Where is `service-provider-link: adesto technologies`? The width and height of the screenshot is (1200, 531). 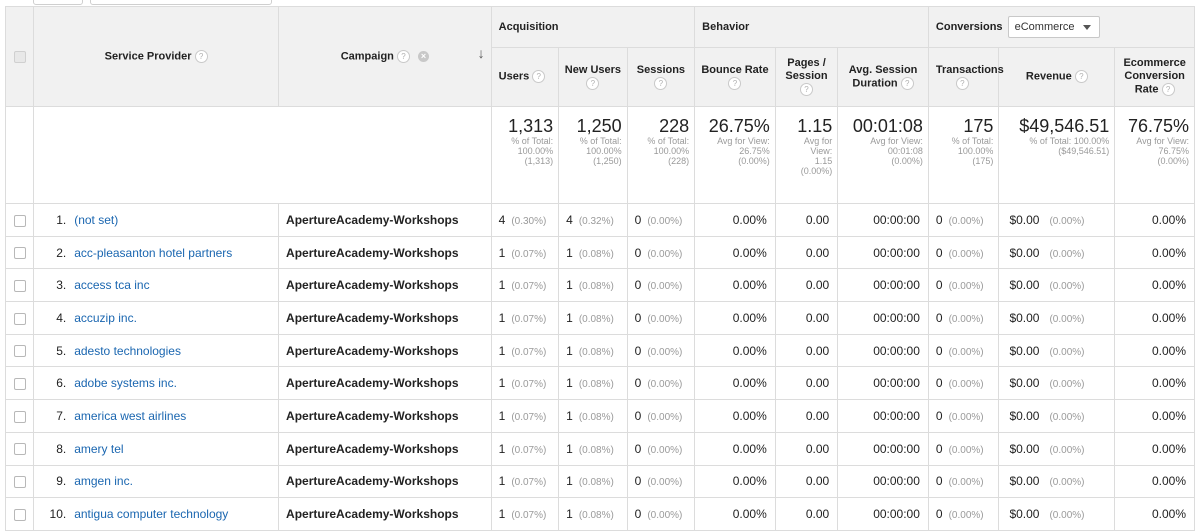 service-provider-link: adesto technologies is located at coordinates (127, 350).